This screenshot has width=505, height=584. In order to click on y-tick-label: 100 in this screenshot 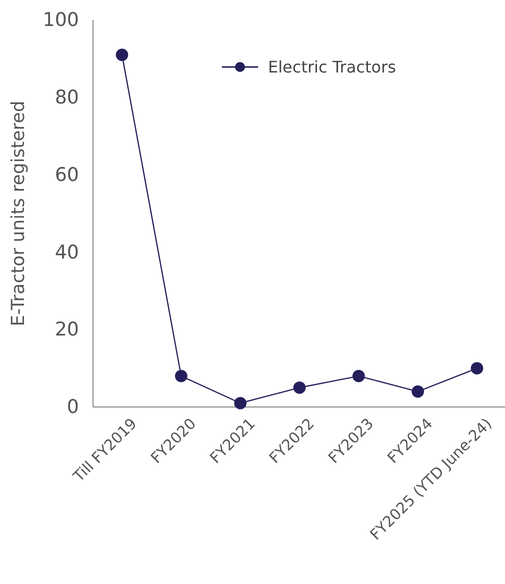, I will do `click(60, 20)`.